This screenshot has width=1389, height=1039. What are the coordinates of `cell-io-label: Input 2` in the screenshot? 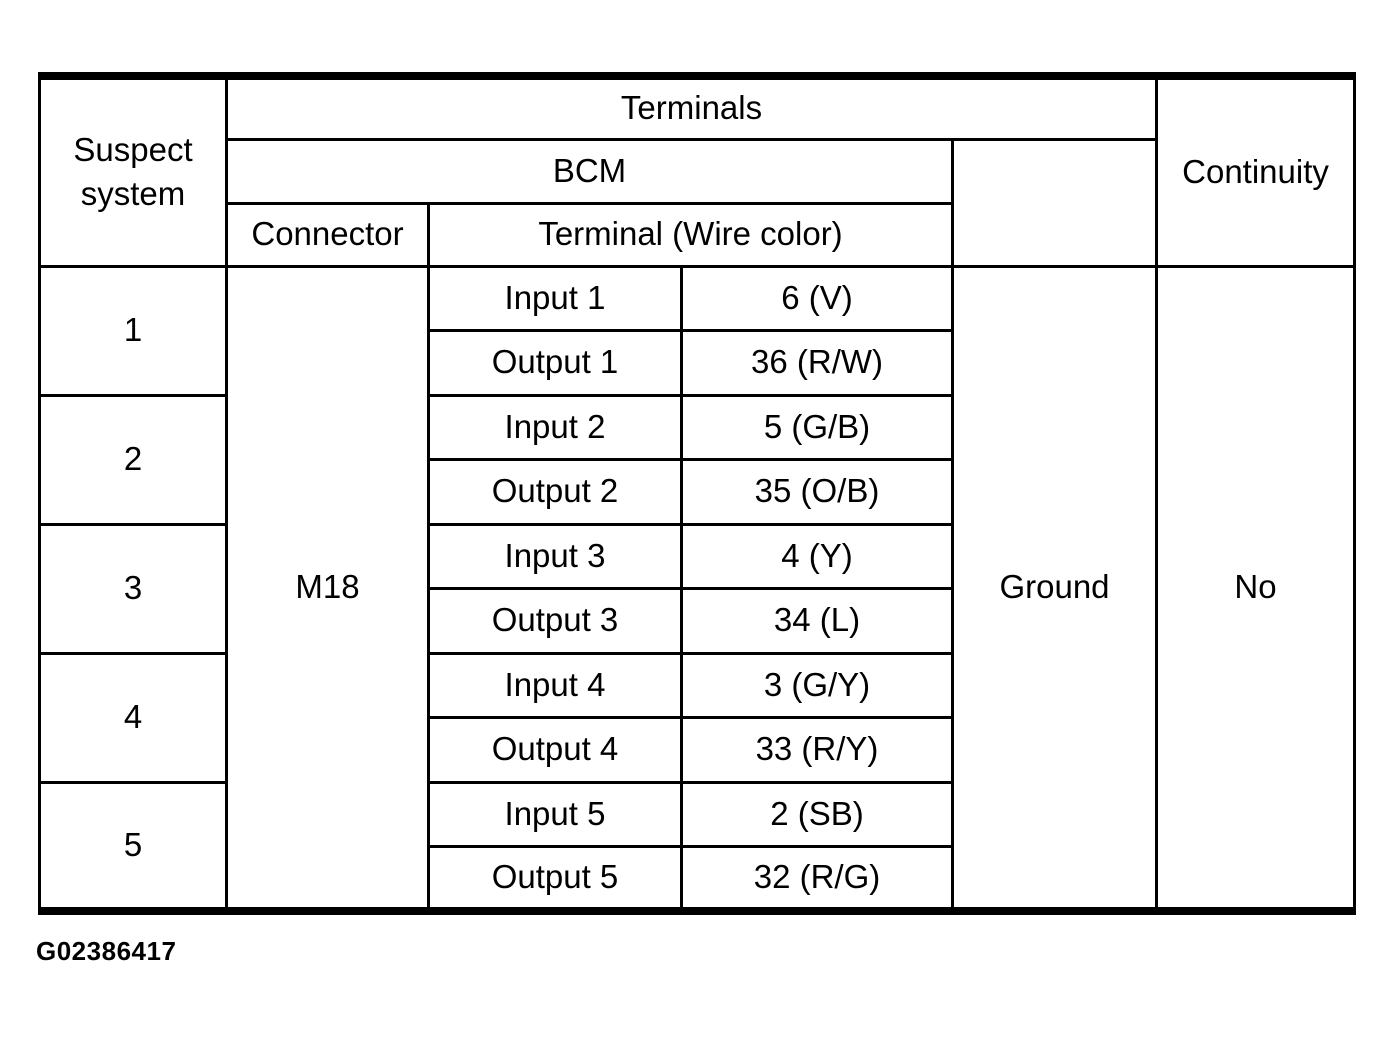 It's located at (555, 427).